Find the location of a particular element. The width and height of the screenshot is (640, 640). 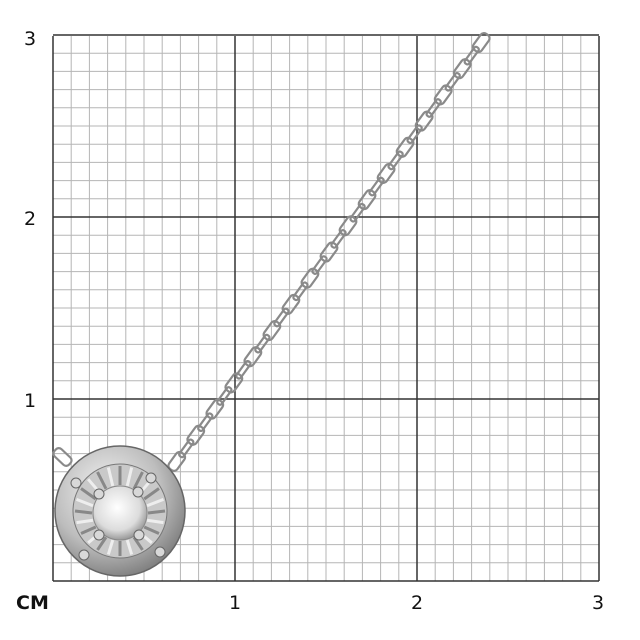

pendant is located at coordinates (120, 511).